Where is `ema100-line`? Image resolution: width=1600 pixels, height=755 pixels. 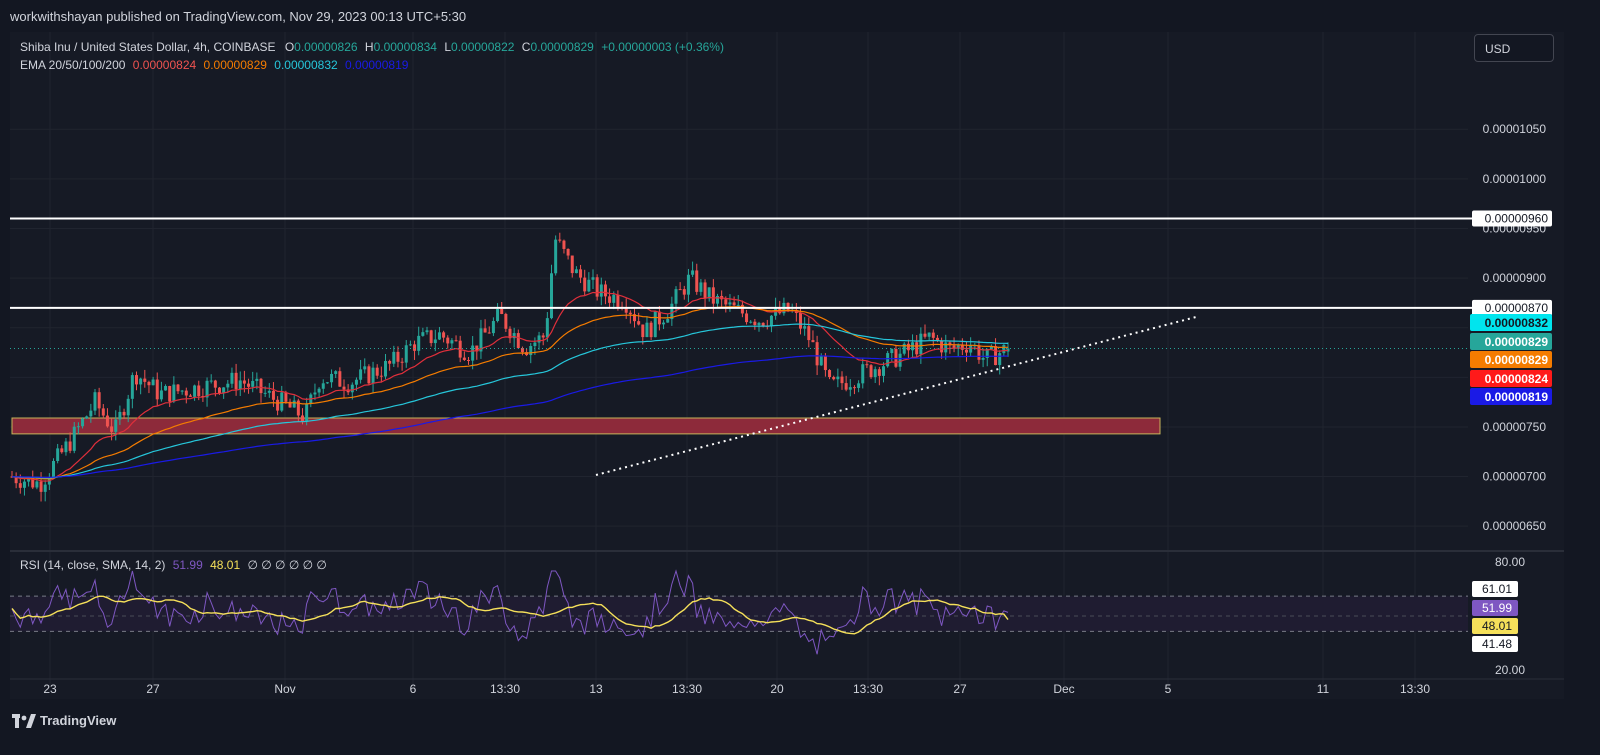 ema100-line is located at coordinates (510, 401).